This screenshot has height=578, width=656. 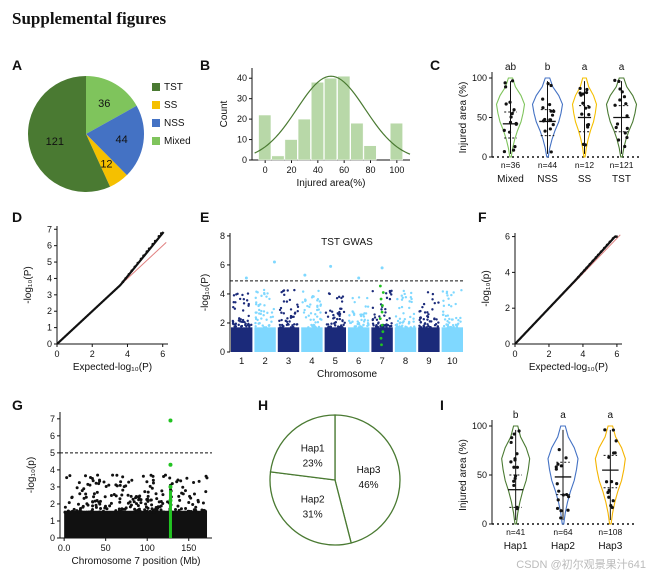 I want to click on panel-label-F: F, so click(x=482, y=217).